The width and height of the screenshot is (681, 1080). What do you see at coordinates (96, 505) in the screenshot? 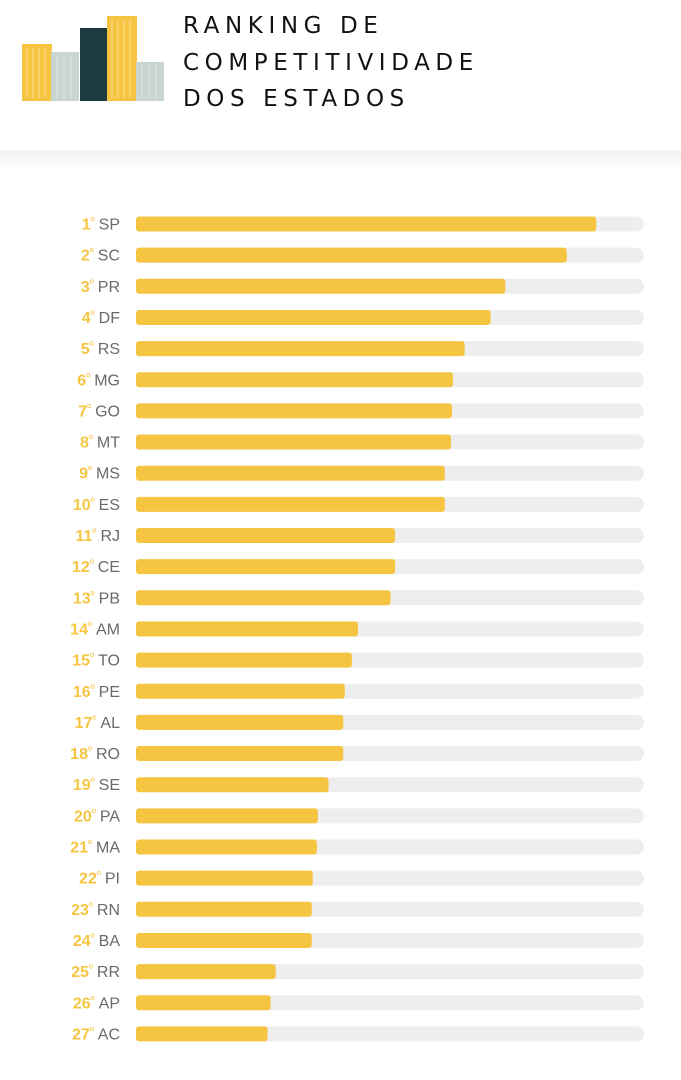
I see `bar-label-es: 10º ES` at bounding box center [96, 505].